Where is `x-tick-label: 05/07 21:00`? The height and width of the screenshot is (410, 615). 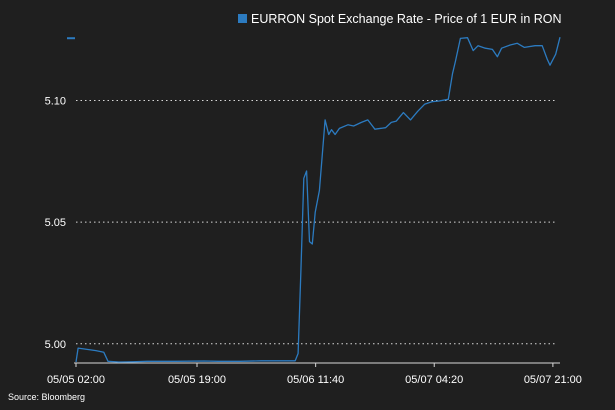 x-tick-label: 05/07 21:00 is located at coordinates (553, 380).